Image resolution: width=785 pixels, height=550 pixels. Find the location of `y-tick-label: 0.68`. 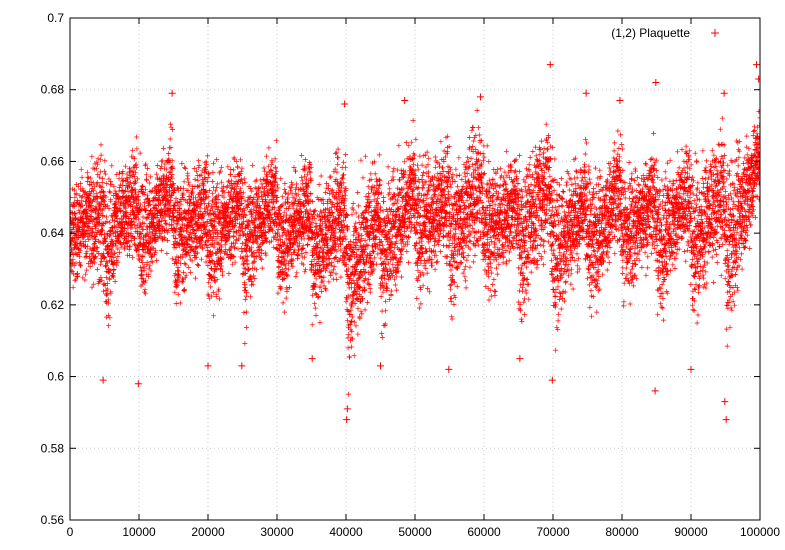

y-tick-label: 0.68 is located at coordinates (53, 90).